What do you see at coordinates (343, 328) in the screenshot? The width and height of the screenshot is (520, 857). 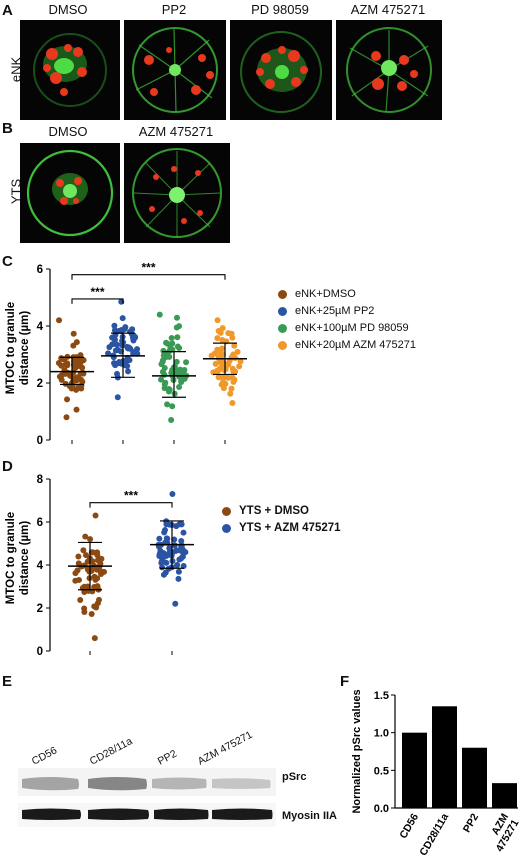 I see `legend-c-pd98059: eNK+100µM PD 98059` at bounding box center [343, 328].